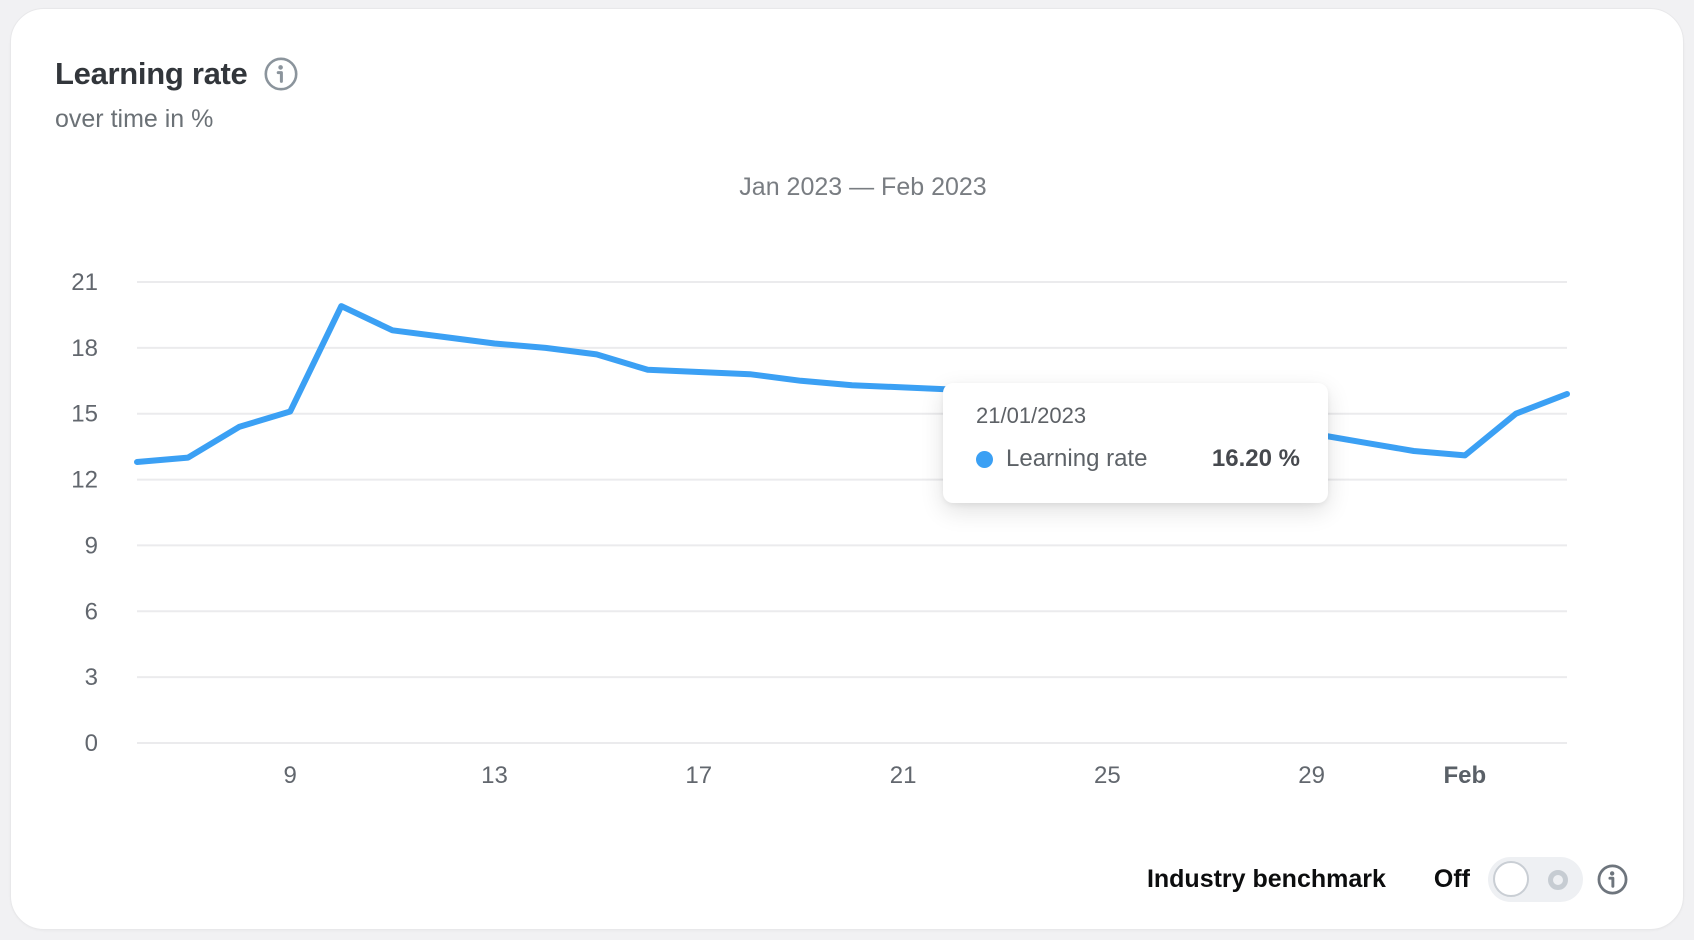 The width and height of the screenshot is (1694, 940). What do you see at coordinates (91, 611) in the screenshot?
I see `y-axis-label: 6` at bounding box center [91, 611].